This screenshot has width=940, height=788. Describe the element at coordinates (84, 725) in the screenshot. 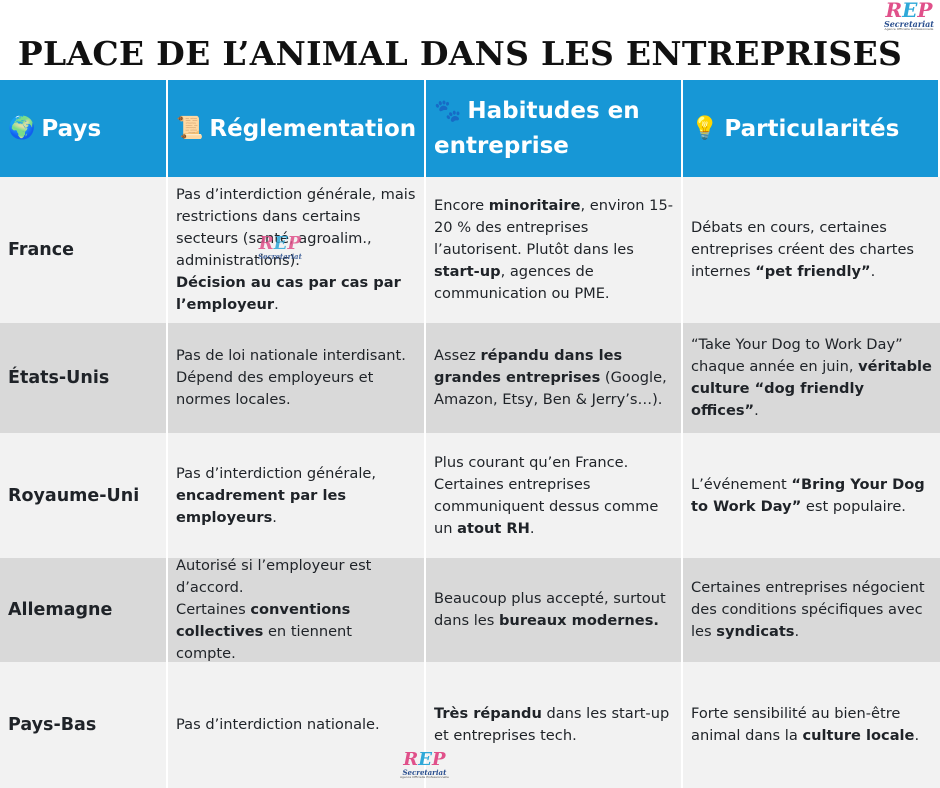

I see `country-cell: Pays-Bas` at that location.